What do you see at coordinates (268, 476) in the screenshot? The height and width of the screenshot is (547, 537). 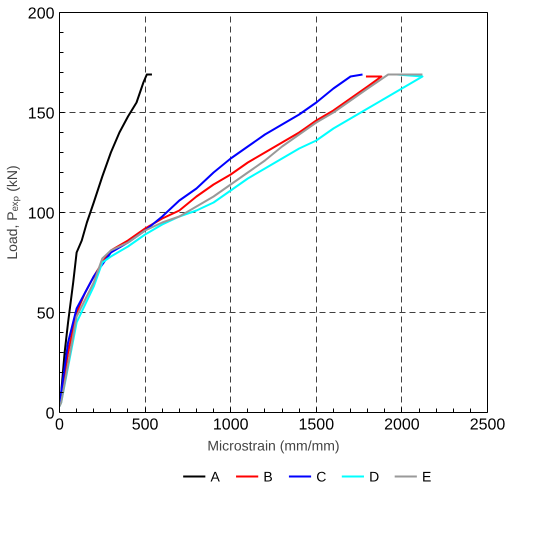 I see `legend-label: B` at bounding box center [268, 476].